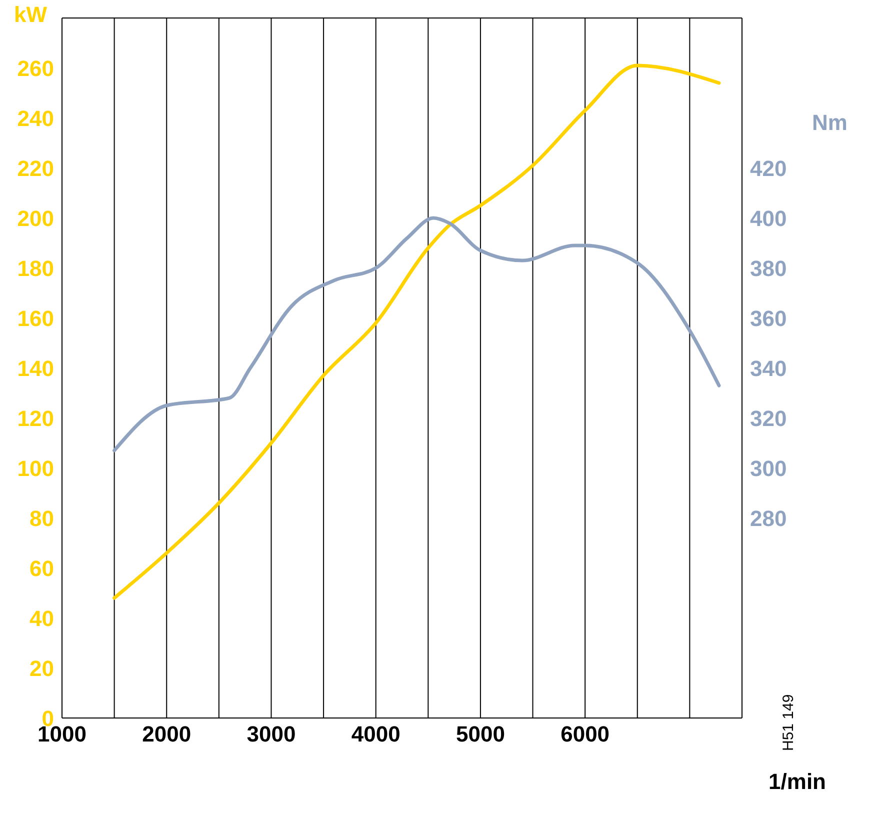 This screenshot has height=817, width=874. I want to click on text: H51 149, so click(788, 722).